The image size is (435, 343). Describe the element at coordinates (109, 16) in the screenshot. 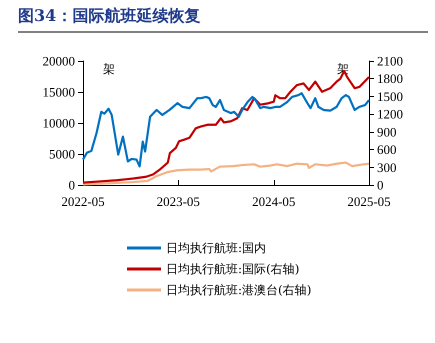

I see `chart-title: 图34：国际航班延续恢复` at that location.